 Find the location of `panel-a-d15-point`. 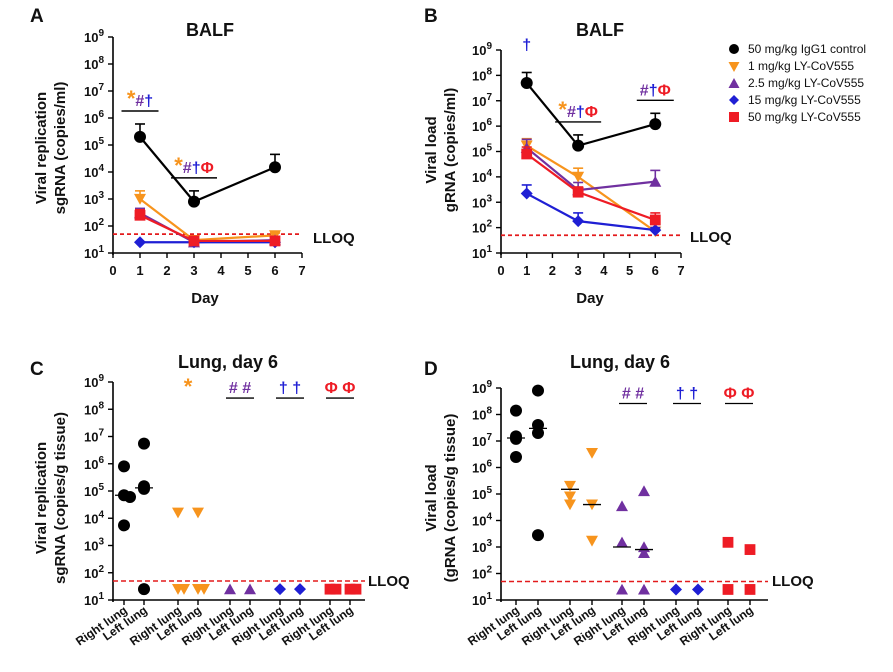

panel-a-d15-point is located at coordinates (140, 242).